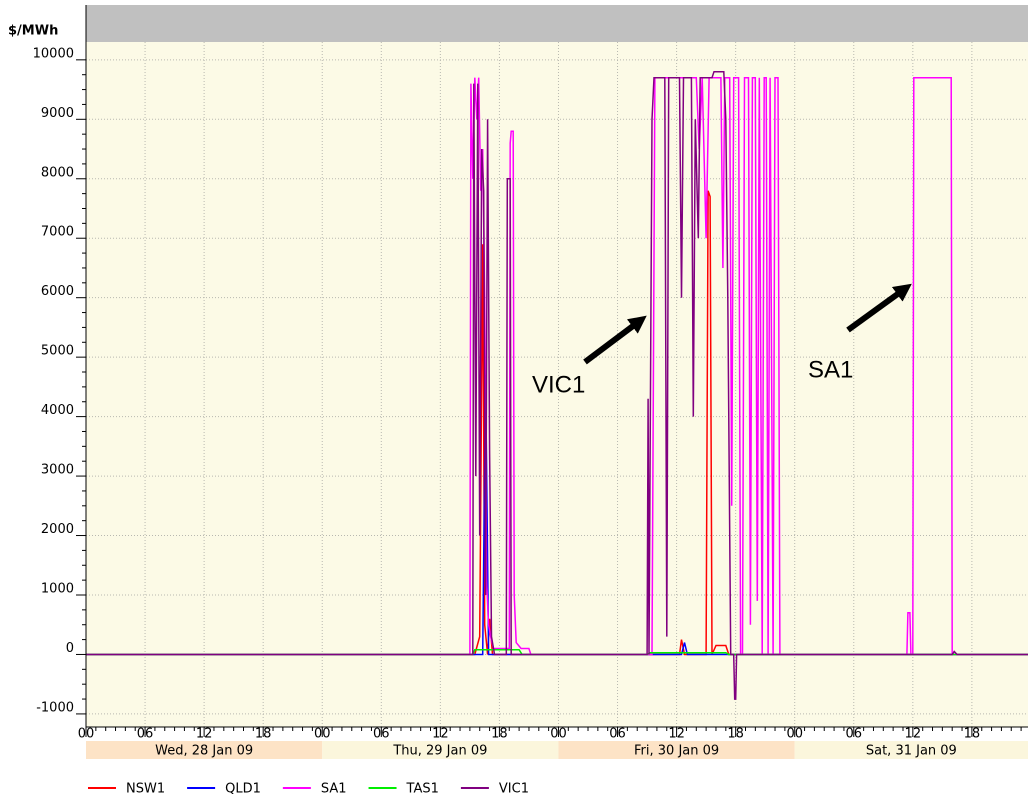 This screenshot has width=1028, height=802. I want to click on y-tick-label: 4000, so click(57, 410).